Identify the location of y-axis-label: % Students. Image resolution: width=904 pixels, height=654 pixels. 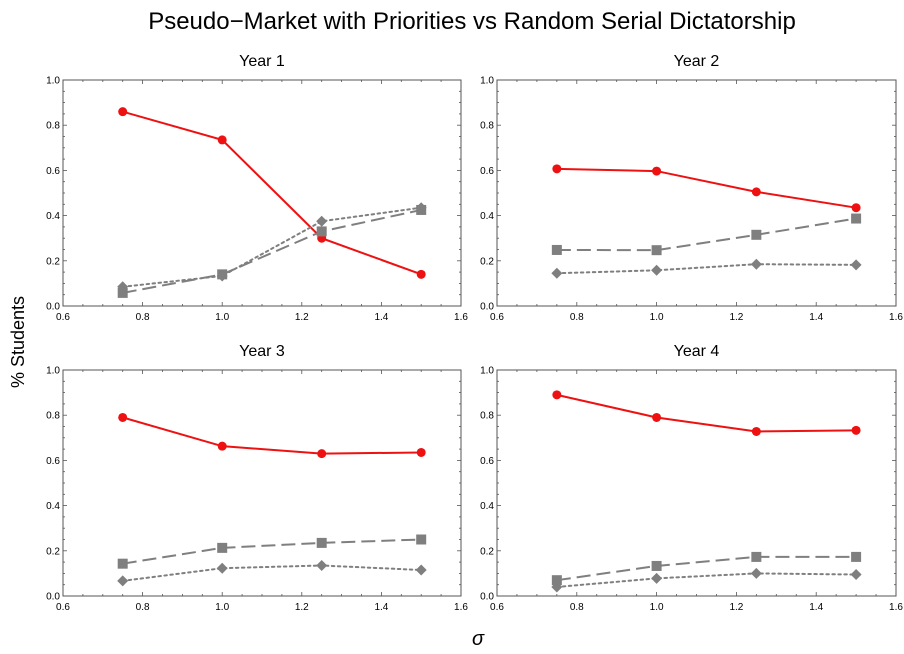
(18, 342).